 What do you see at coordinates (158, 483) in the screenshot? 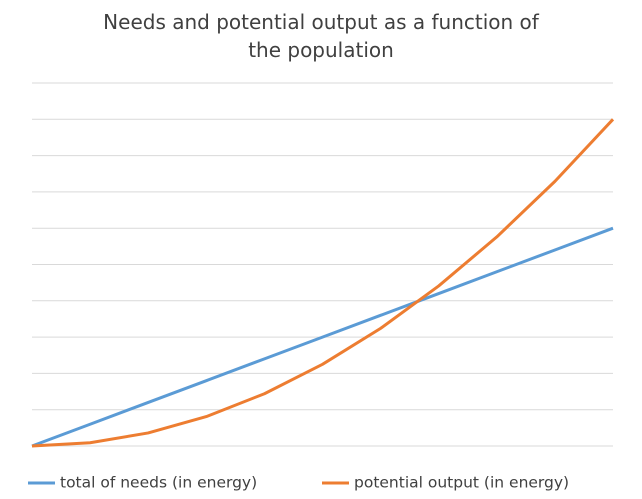
I see `legend-label: total of needs (in energy)` at bounding box center [158, 483].